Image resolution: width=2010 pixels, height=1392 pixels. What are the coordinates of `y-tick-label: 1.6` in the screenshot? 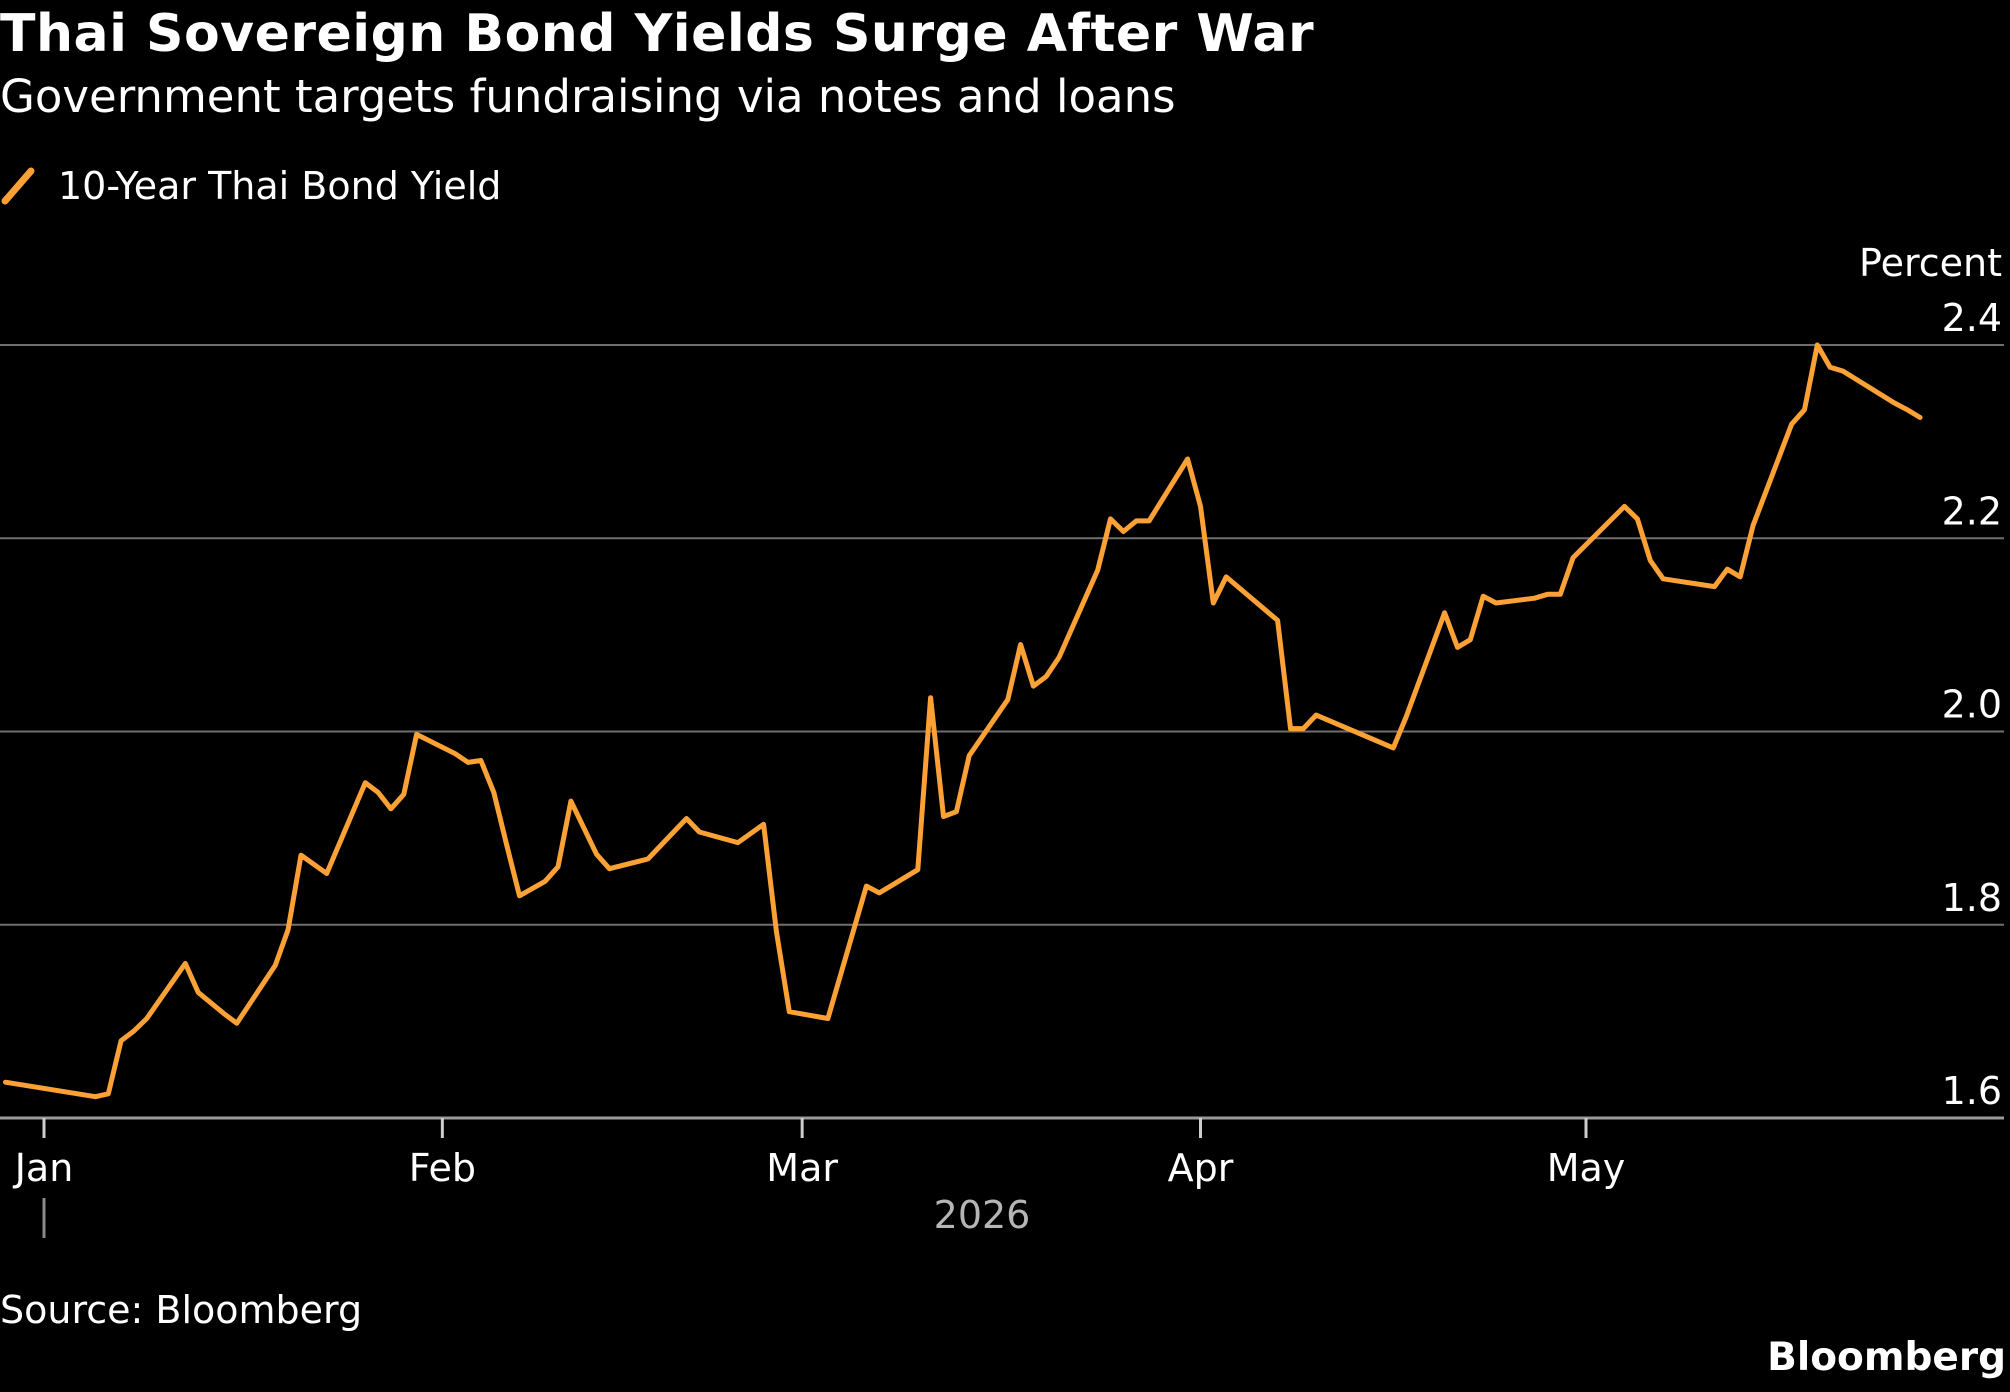 It's located at (1972, 1091).